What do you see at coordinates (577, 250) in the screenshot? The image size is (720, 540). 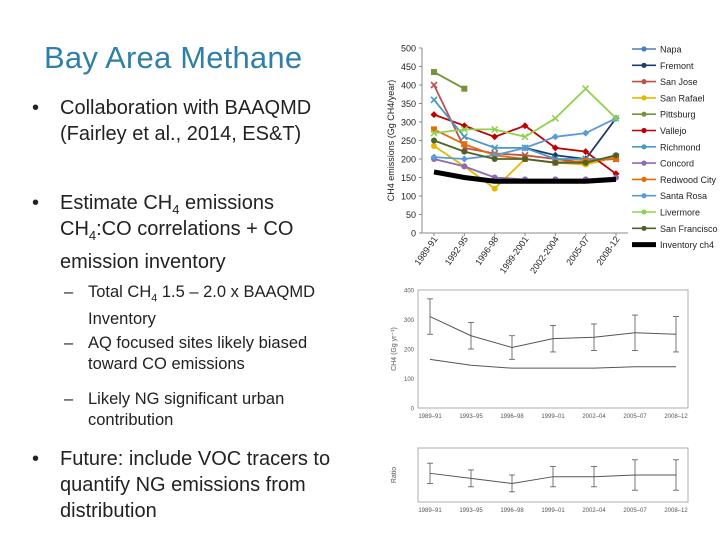 I see `x-tick-label: 2005-07` at bounding box center [577, 250].